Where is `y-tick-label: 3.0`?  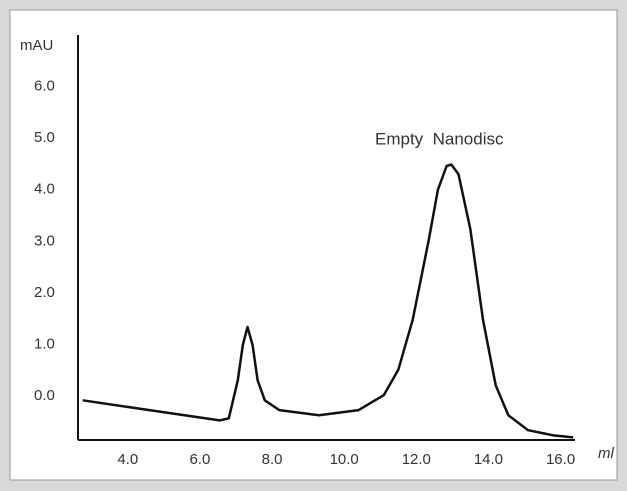
y-tick-label: 3.0 is located at coordinates (44, 240).